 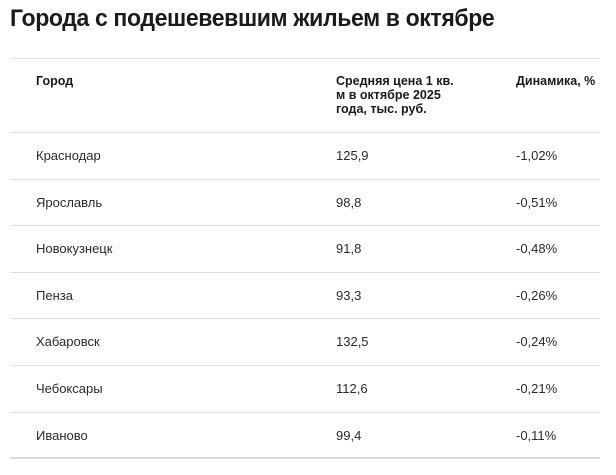 What do you see at coordinates (252, 18) in the screenshot?
I see `page-title: Города с подешевевшим жильем в октябре` at bounding box center [252, 18].